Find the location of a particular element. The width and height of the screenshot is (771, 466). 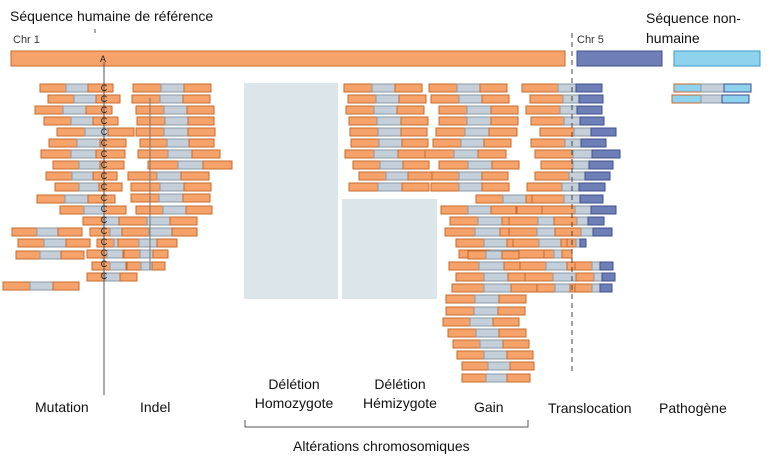

chr5-label: Chr 5 is located at coordinates (590, 40).